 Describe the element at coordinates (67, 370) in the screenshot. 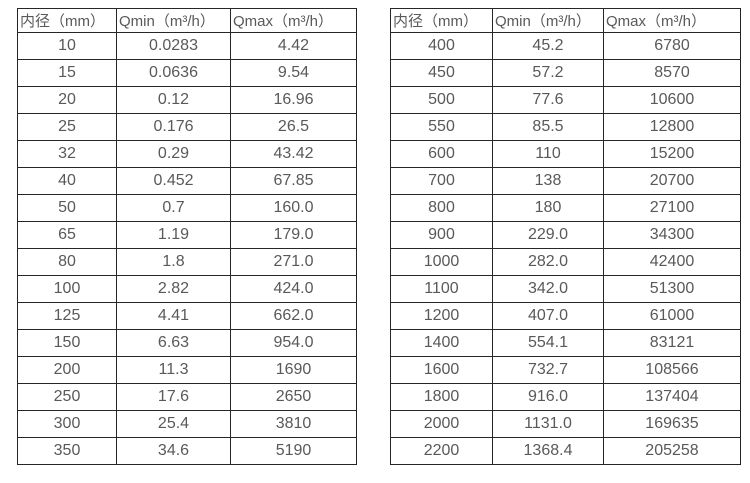

I see `table-cell: 200` at that location.